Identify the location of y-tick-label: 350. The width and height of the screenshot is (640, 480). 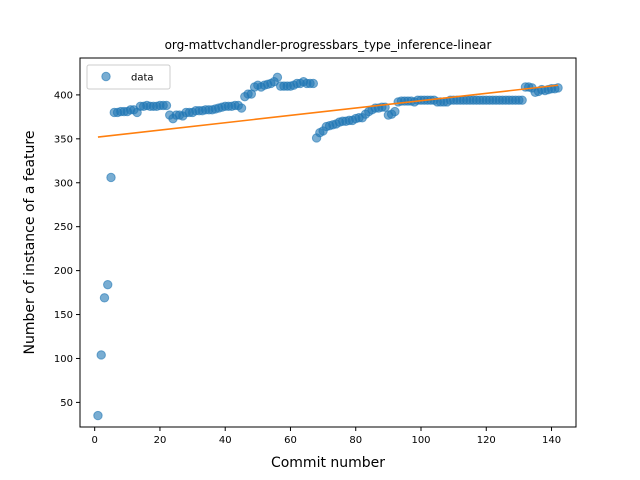
(63, 139).